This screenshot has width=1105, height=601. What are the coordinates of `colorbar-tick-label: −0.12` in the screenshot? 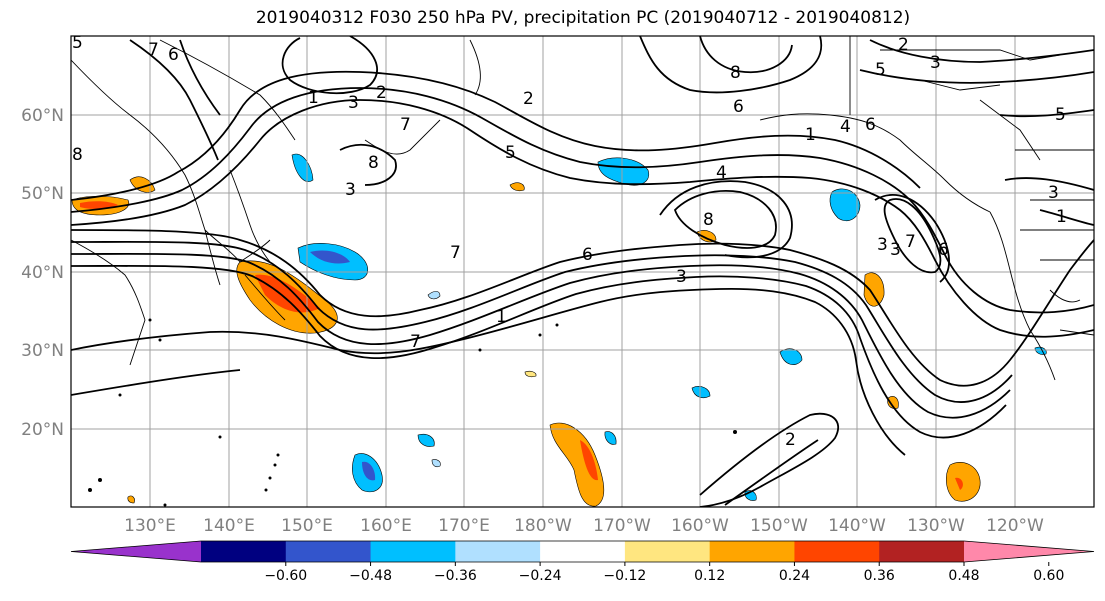 It's located at (624, 576).